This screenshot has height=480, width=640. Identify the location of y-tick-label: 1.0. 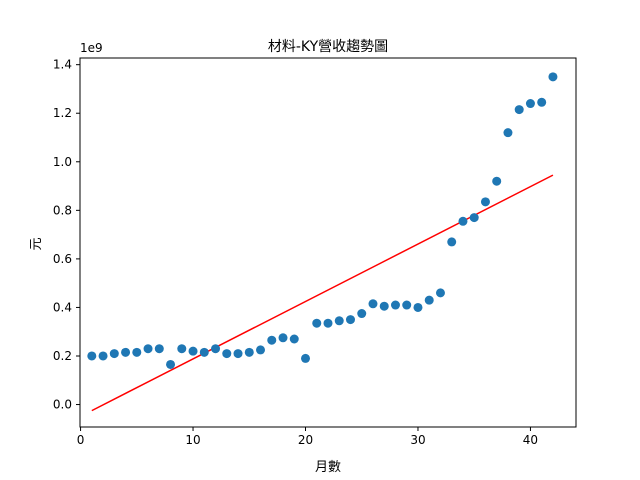
(62, 162).